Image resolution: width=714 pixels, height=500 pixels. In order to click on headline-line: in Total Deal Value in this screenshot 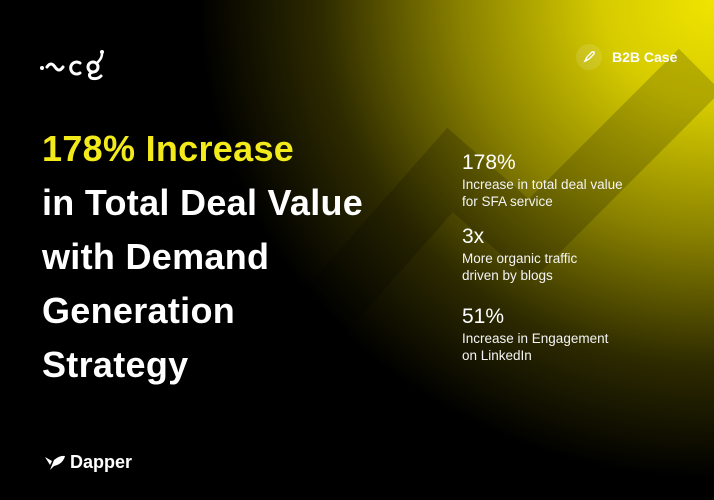, I will do `click(203, 202)`.